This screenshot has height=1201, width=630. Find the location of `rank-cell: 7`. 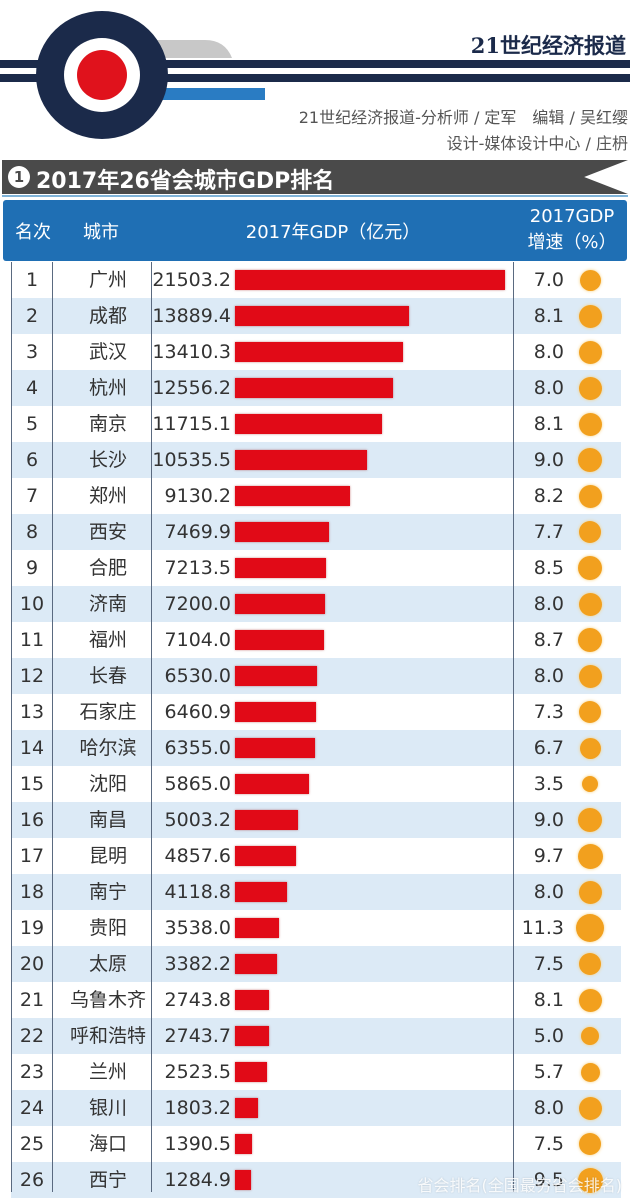

rank-cell: 7 is located at coordinates (32, 496).